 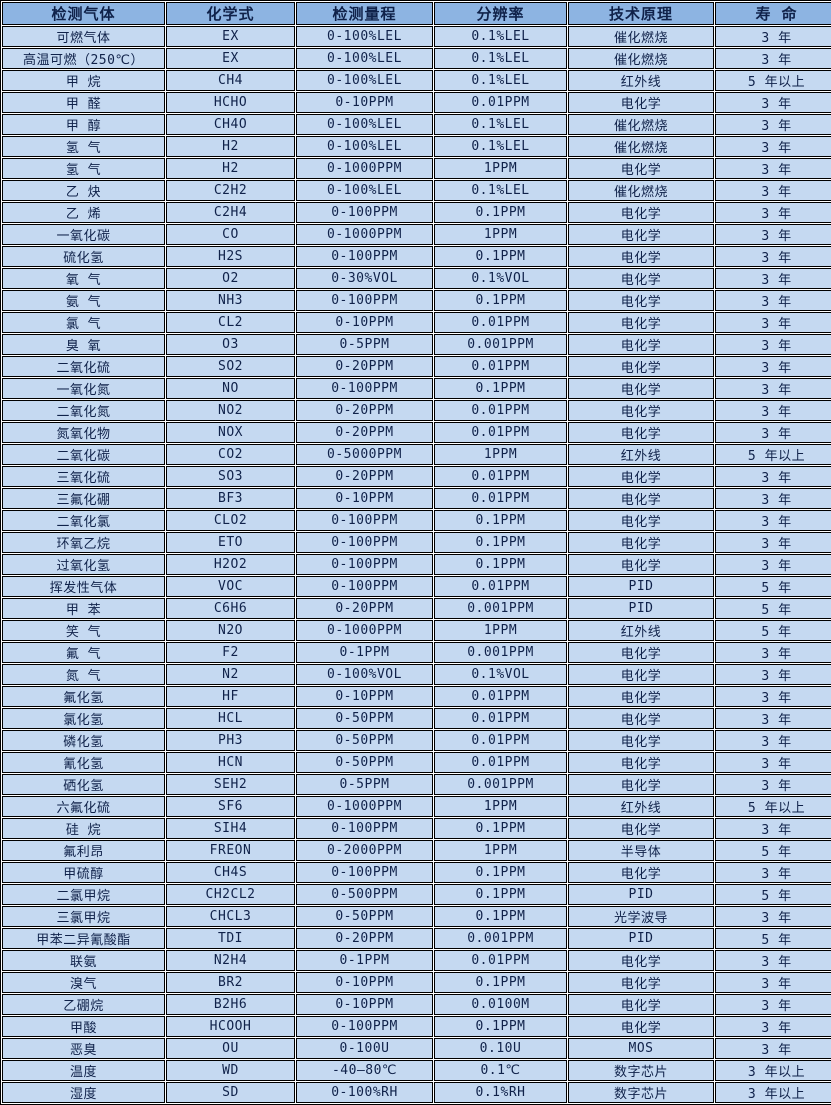 I want to click on cell-resolution: 0.001PPM, so click(x=500, y=652).